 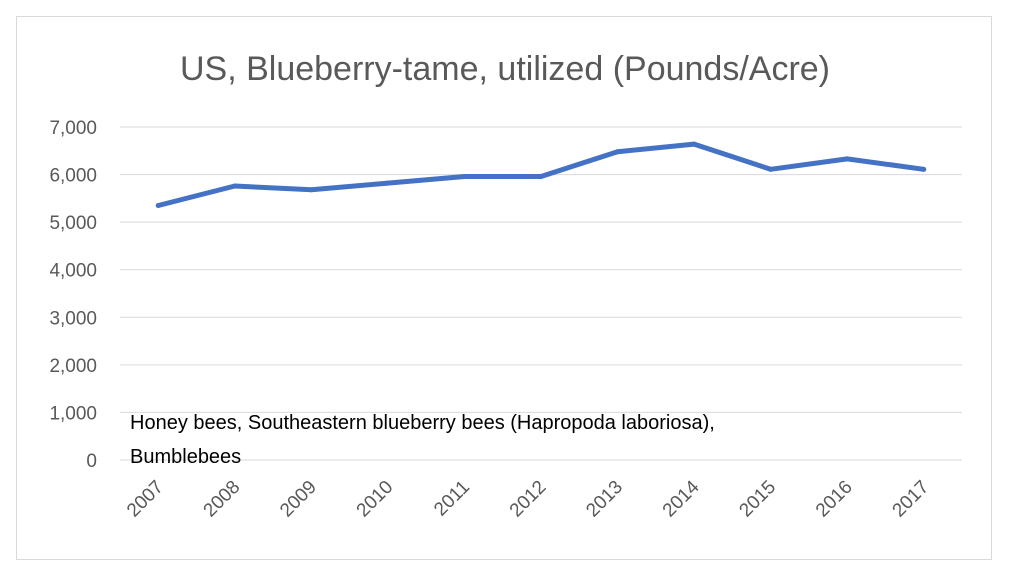 What do you see at coordinates (452, 499) in the screenshot?
I see `x-tick-label: 2011` at bounding box center [452, 499].